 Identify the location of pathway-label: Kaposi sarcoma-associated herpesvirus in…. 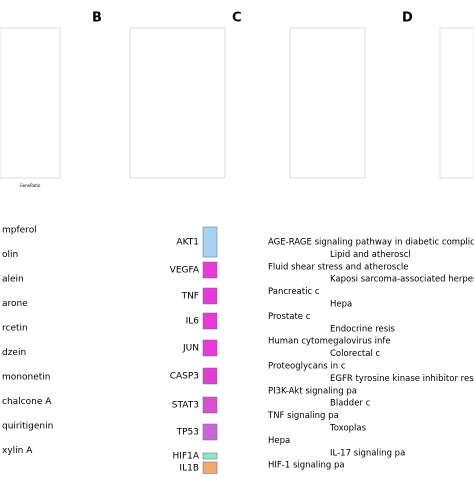
(402, 280).